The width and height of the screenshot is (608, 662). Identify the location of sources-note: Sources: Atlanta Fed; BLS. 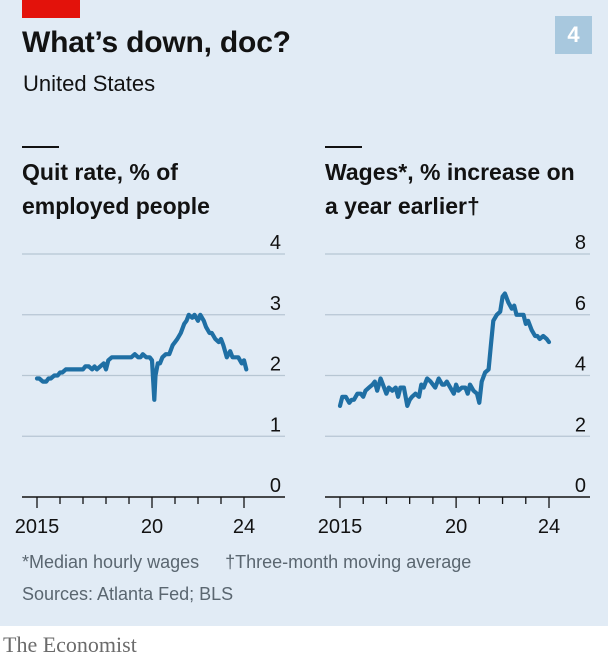
(128, 594).